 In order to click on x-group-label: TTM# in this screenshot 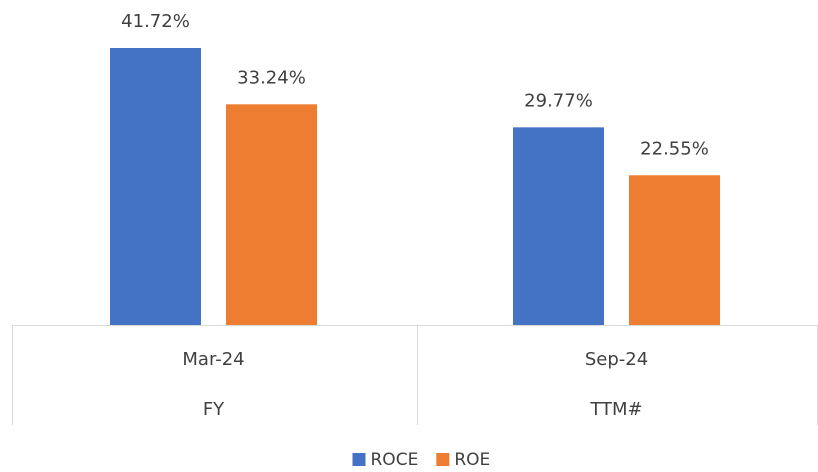, I will do `click(615, 409)`.